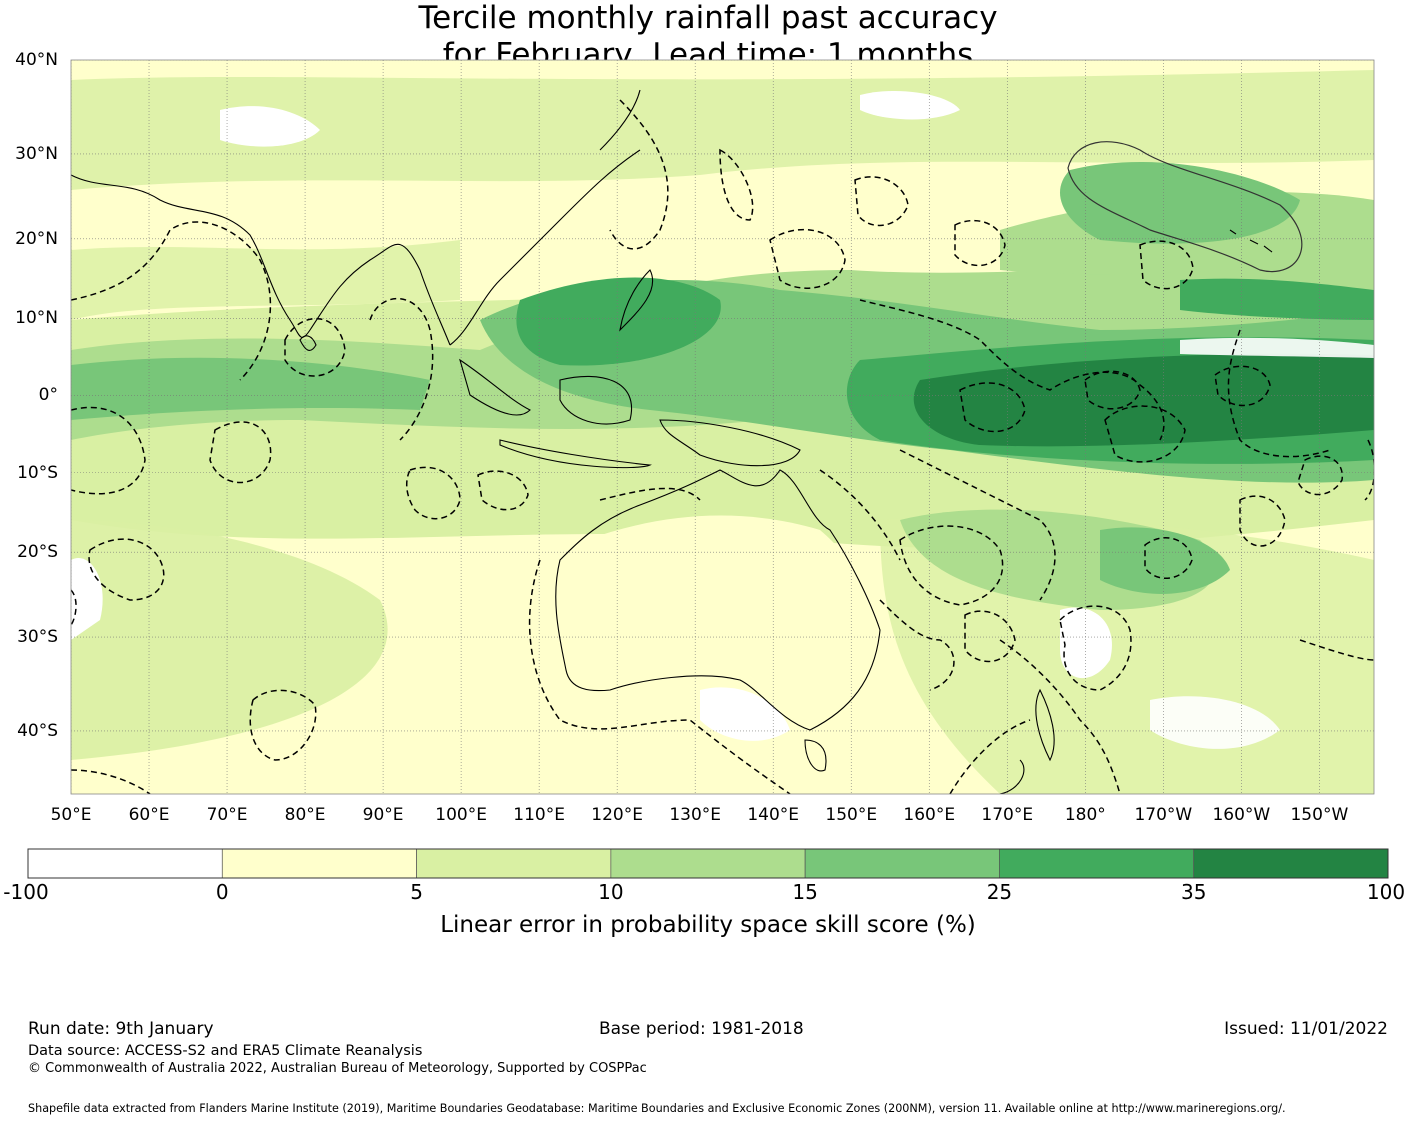 This screenshot has width=1416, height=1125. Describe the element at coordinates (121, 1029) in the screenshot. I see `run-date: Run date: 9th January` at that location.